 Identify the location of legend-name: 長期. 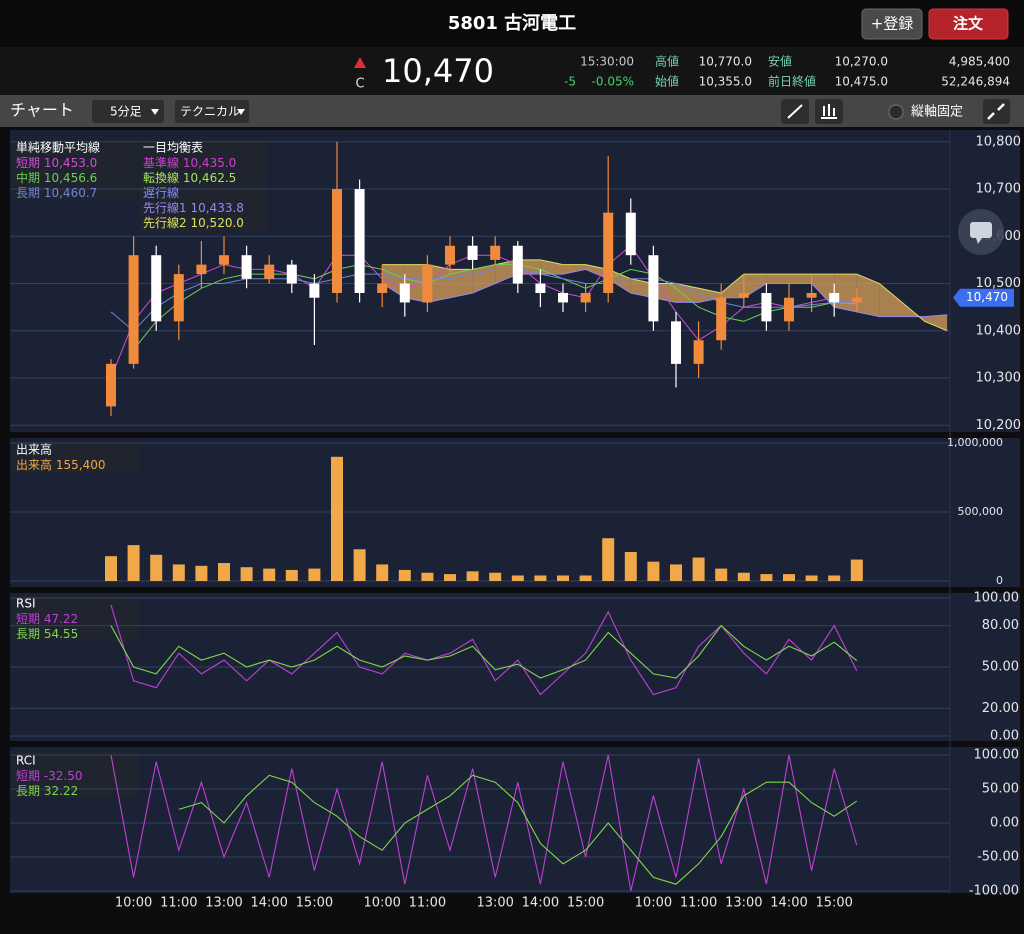
(28, 193).